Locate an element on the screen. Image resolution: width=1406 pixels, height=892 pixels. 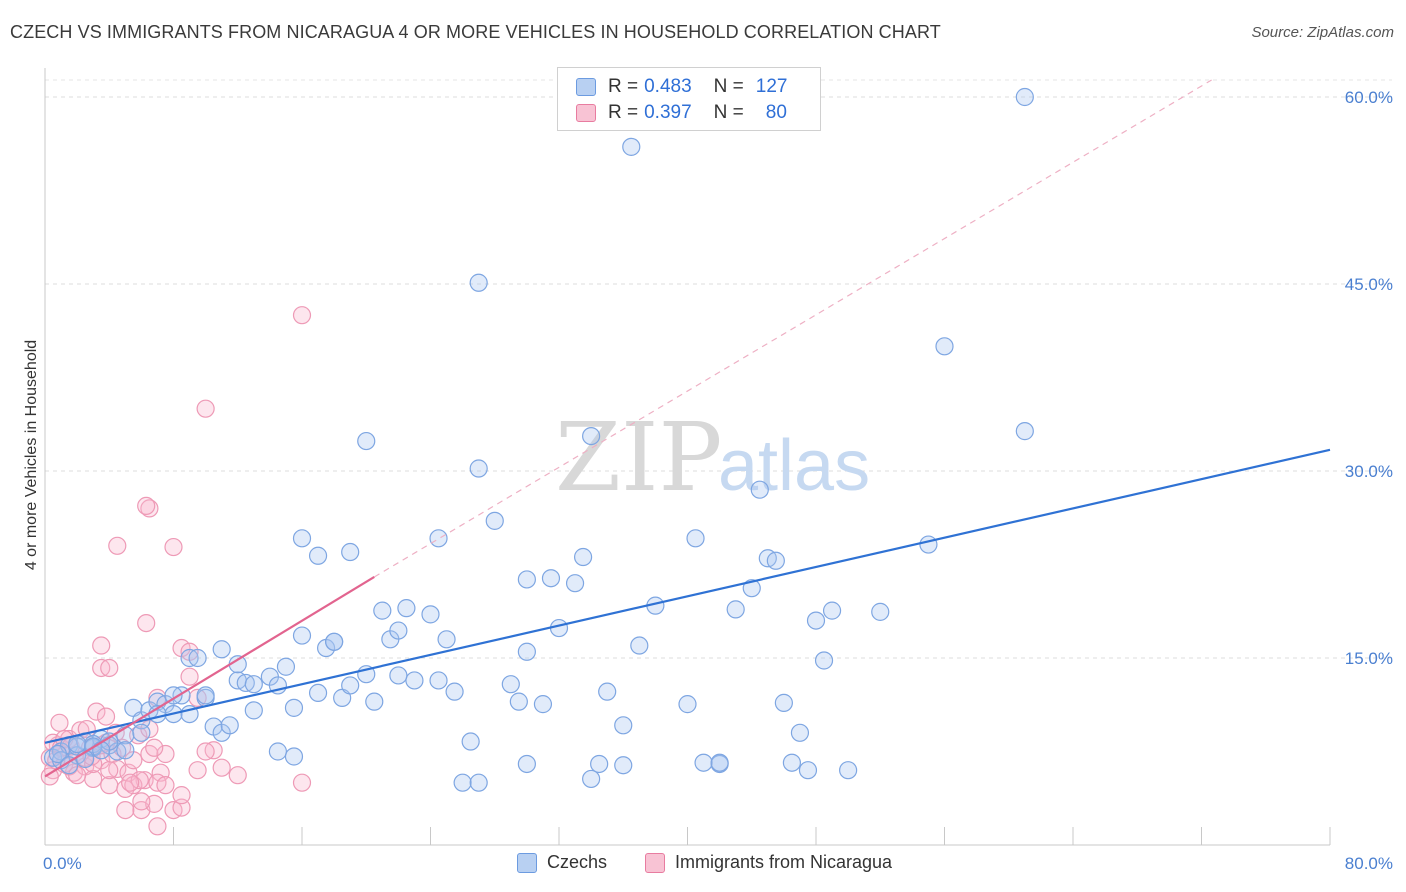
legend-r-value: 0.483 is located at coordinates (668, 86).